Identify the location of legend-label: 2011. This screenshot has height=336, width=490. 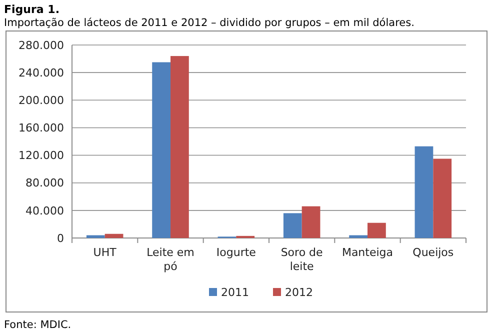
(235, 292).